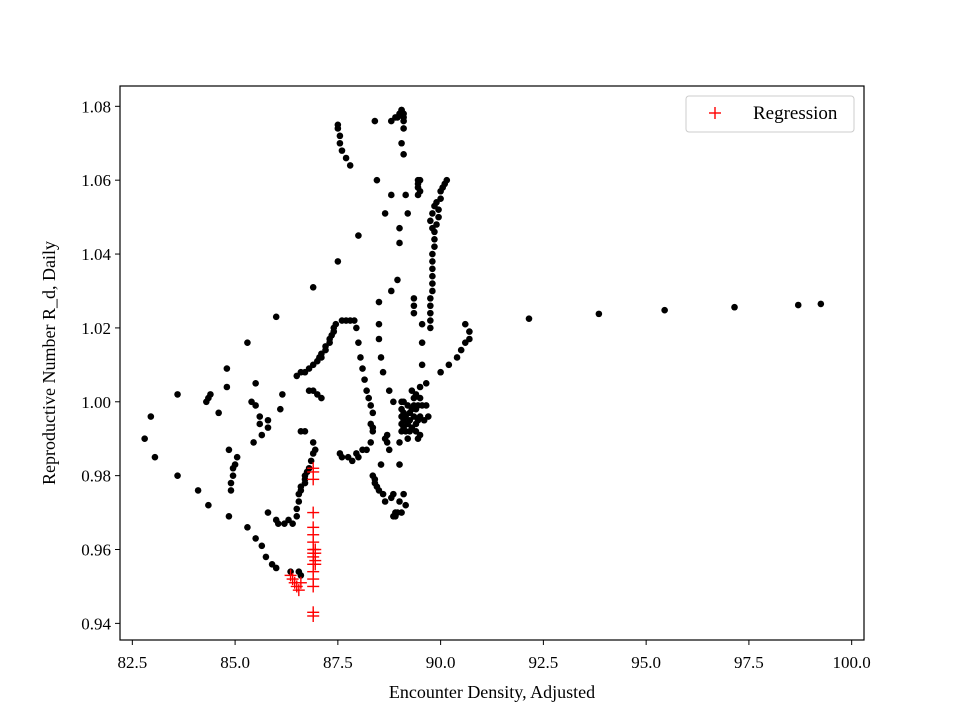  Describe the element at coordinates (338, 662) in the screenshot. I see `x-tick-label: 87.5` at that location.